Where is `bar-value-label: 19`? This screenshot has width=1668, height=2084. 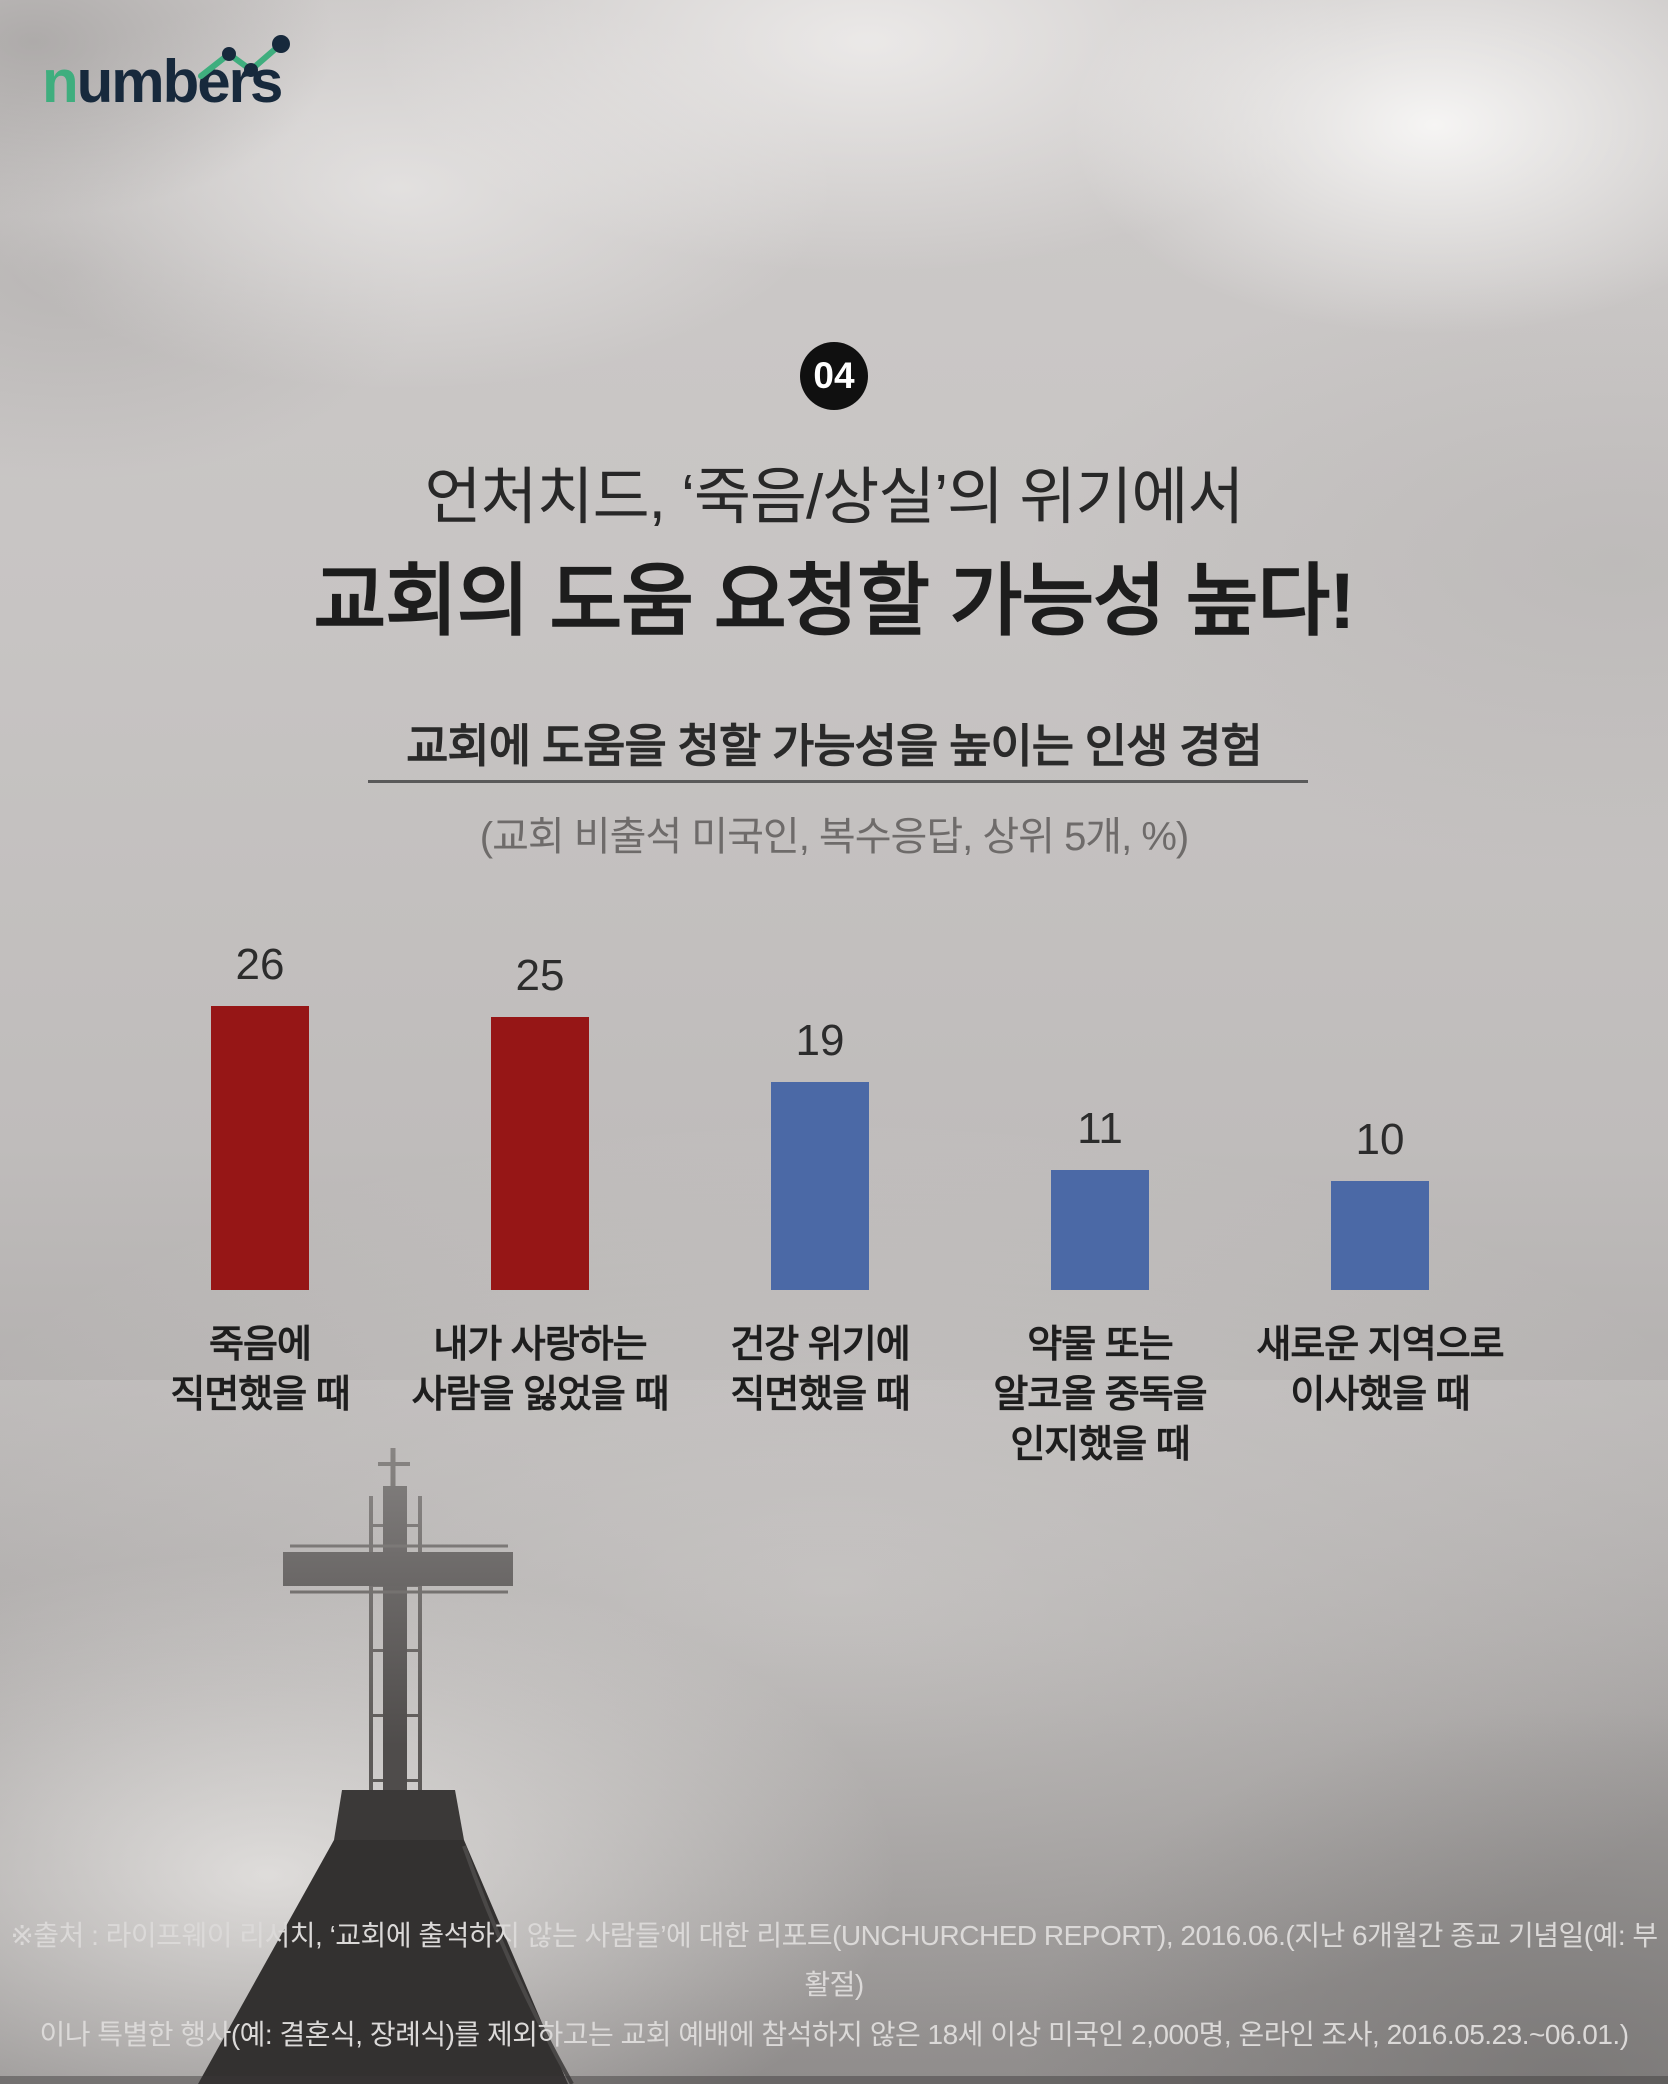 bar-value-label: 19 is located at coordinates (820, 1040).